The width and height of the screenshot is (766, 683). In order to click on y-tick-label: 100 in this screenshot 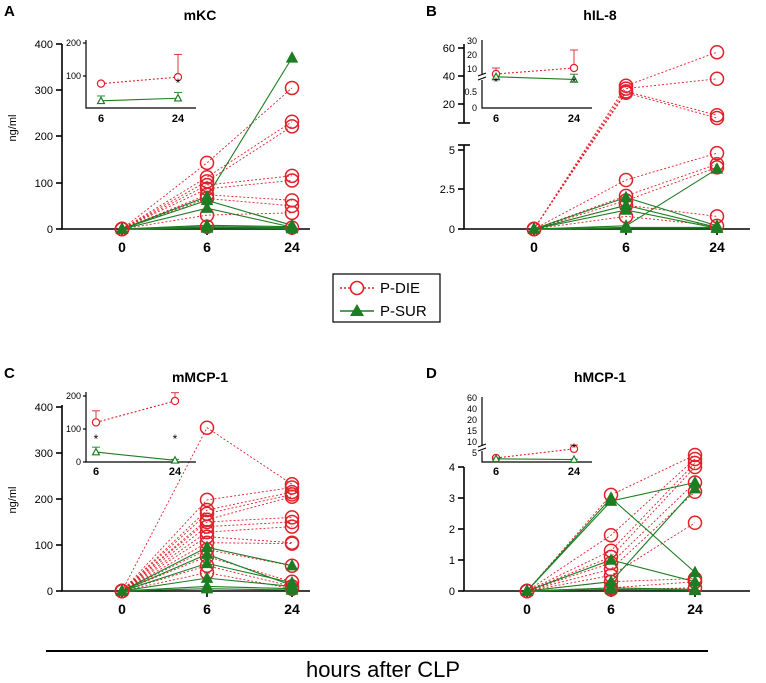, I will do `click(44, 546)`.